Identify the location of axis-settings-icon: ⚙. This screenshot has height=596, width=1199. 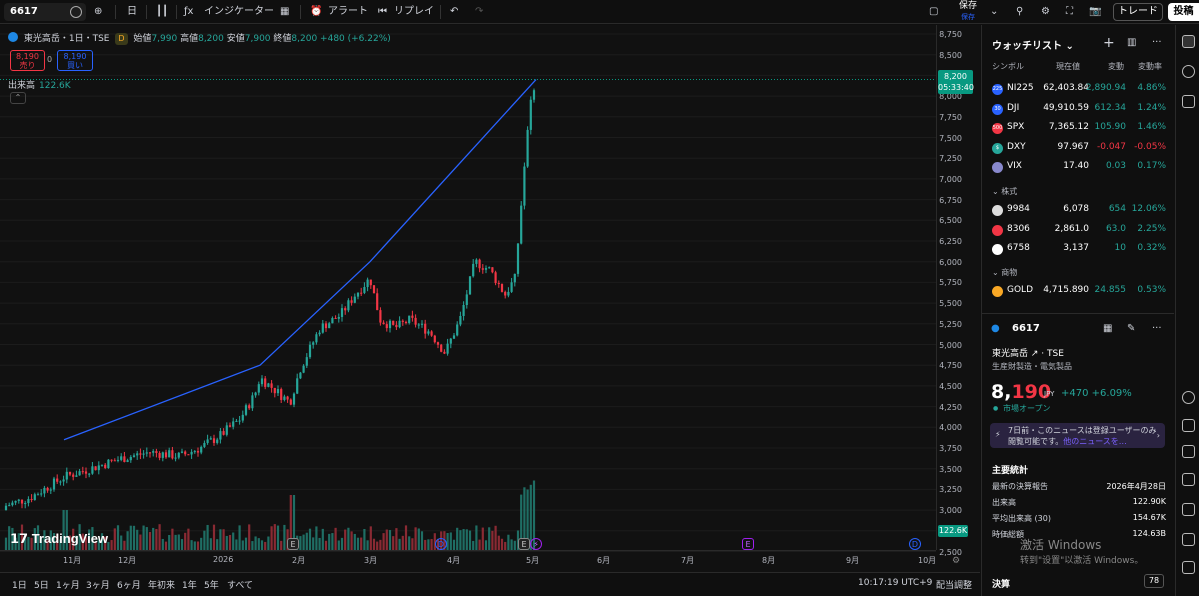
(956, 561).